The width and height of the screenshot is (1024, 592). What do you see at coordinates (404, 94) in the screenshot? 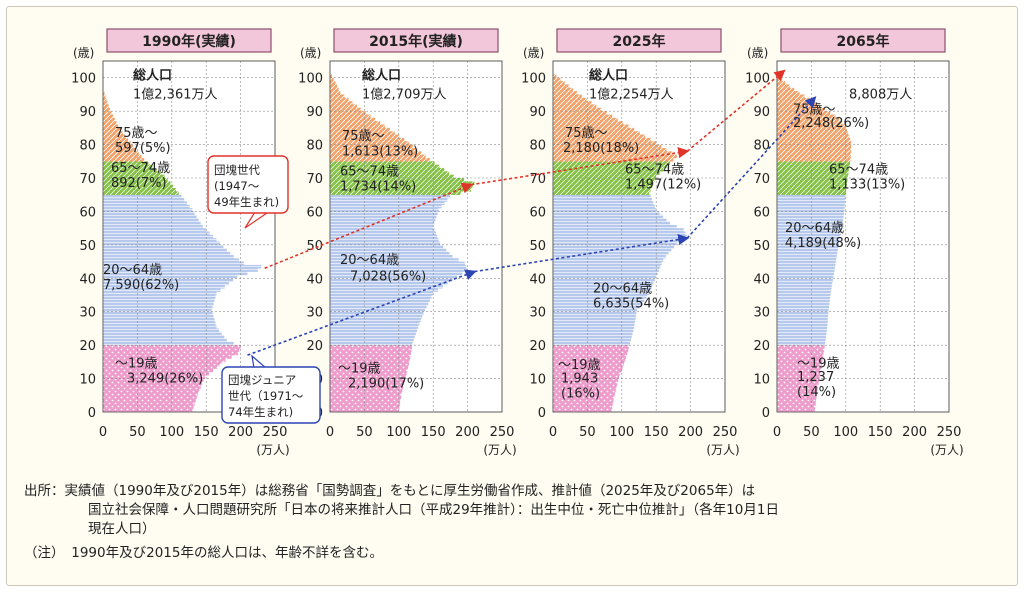
I see `total-population-value: 1億2,709万人` at bounding box center [404, 94].